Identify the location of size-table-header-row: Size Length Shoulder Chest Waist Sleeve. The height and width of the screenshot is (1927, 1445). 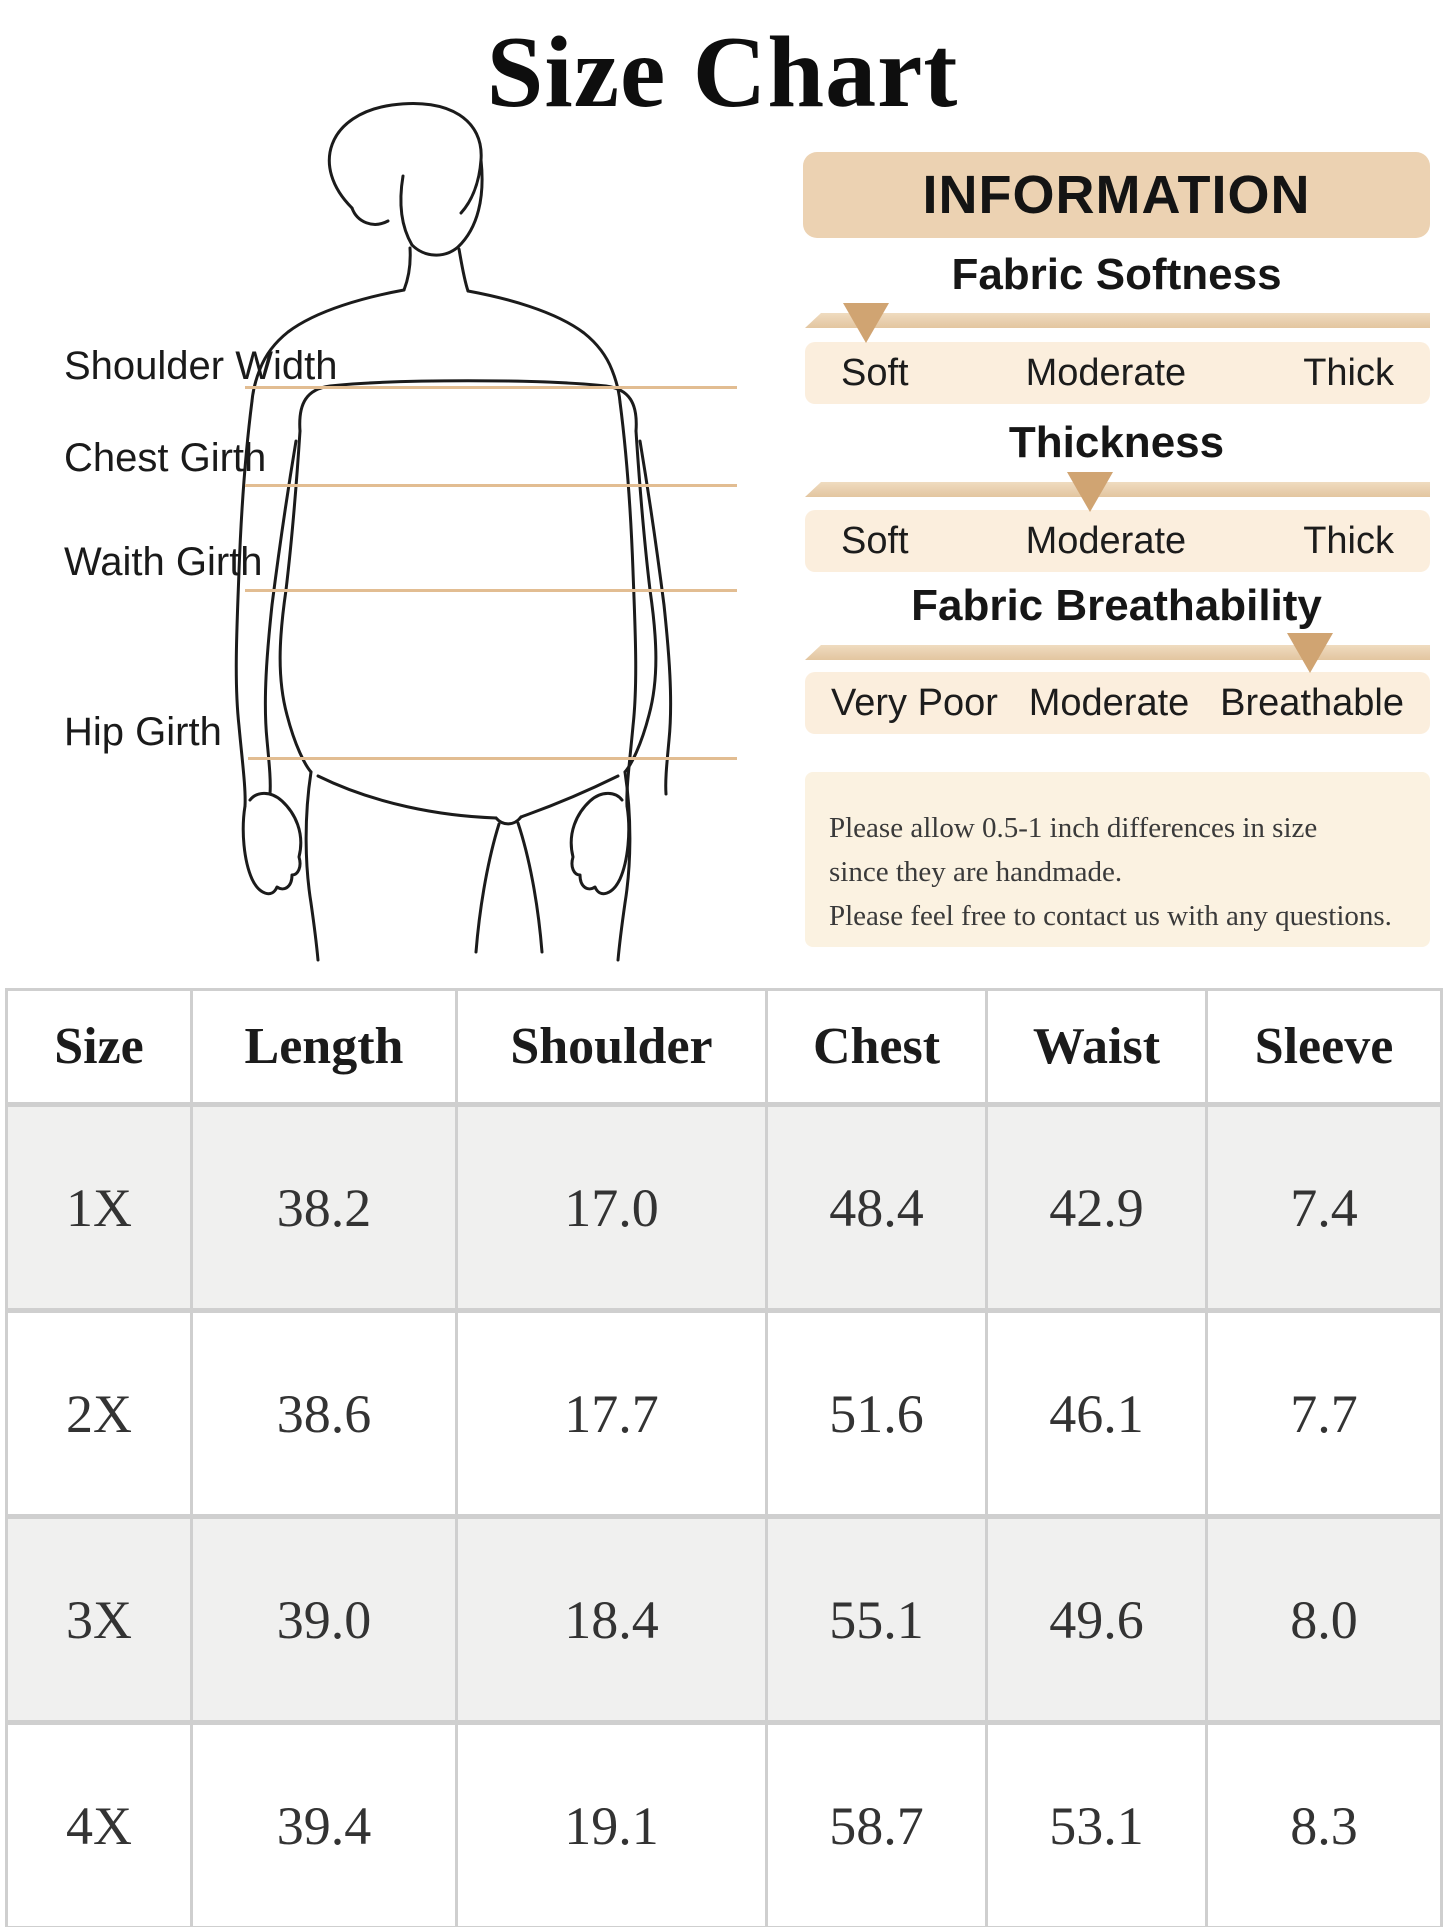
(724, 1047).